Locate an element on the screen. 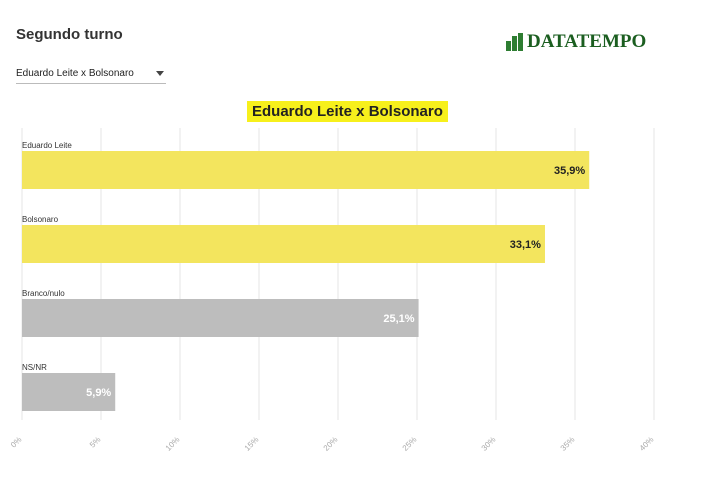 The width and height of the screenshot is (720, 478). category-label: Eduardo Leite is located at coordinates (47, 145).